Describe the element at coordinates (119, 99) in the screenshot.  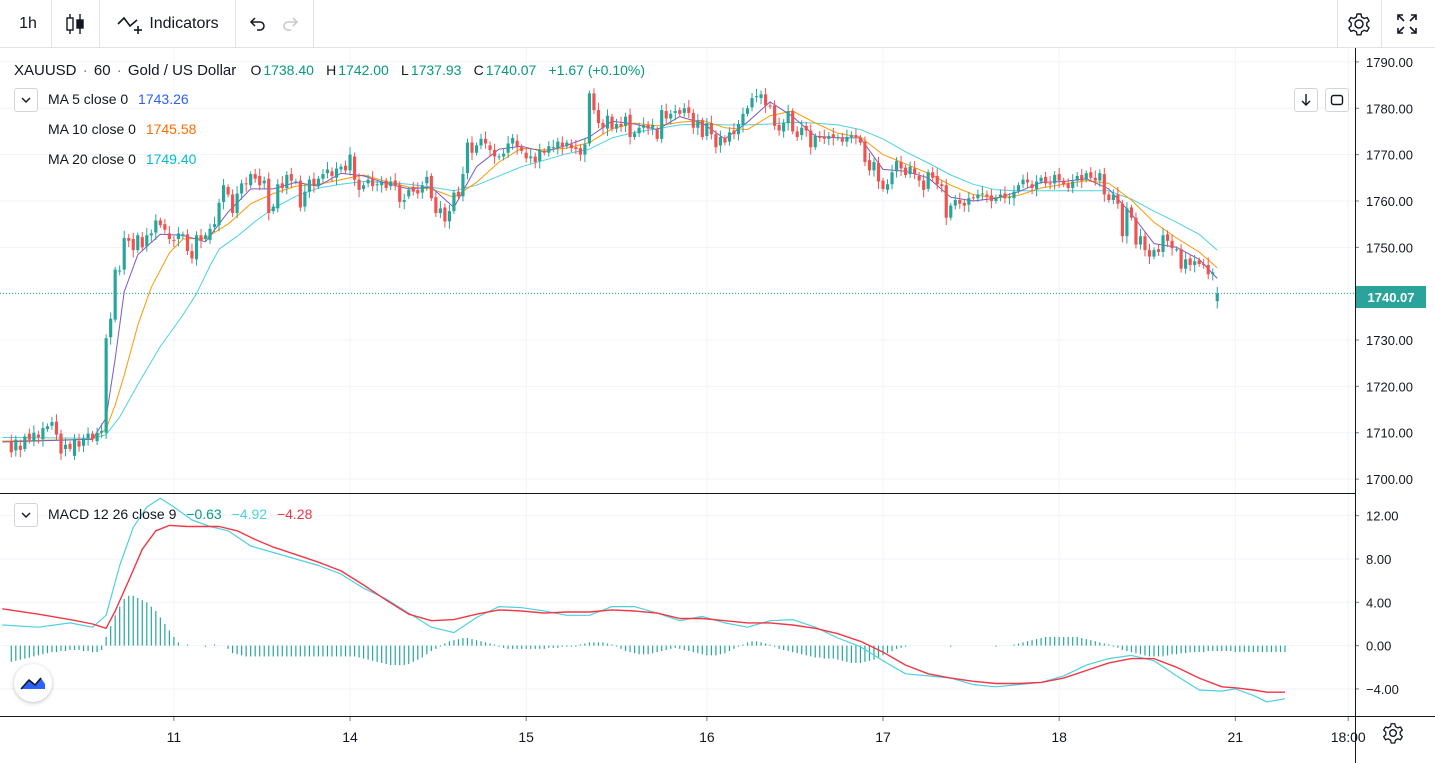
I see `ma5-legend: MA 5 close 0 1743.26` at that location.